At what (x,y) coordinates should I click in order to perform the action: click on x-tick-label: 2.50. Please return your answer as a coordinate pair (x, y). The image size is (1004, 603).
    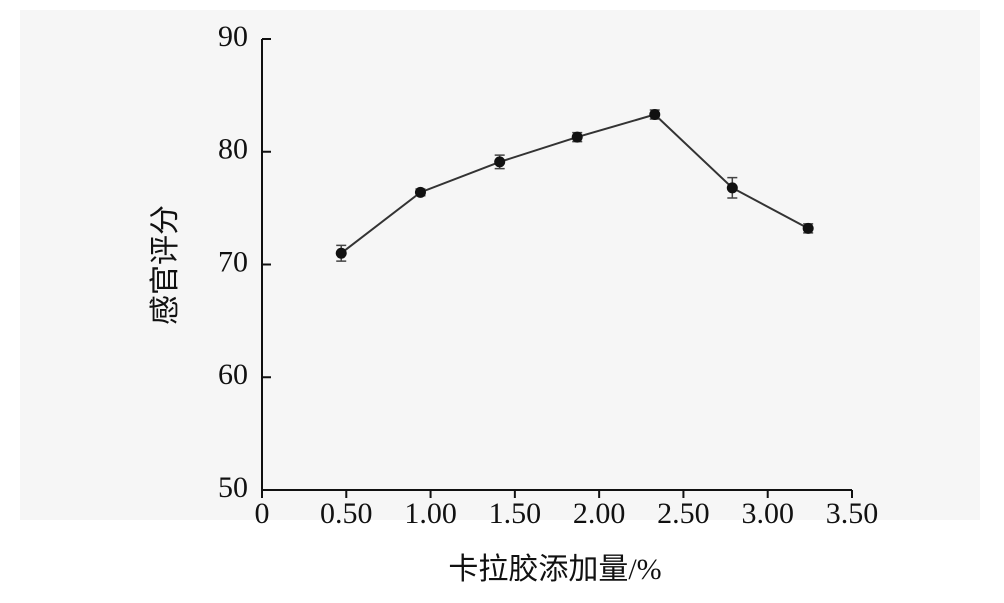
    Looking at the image, I should click on (683, 513).